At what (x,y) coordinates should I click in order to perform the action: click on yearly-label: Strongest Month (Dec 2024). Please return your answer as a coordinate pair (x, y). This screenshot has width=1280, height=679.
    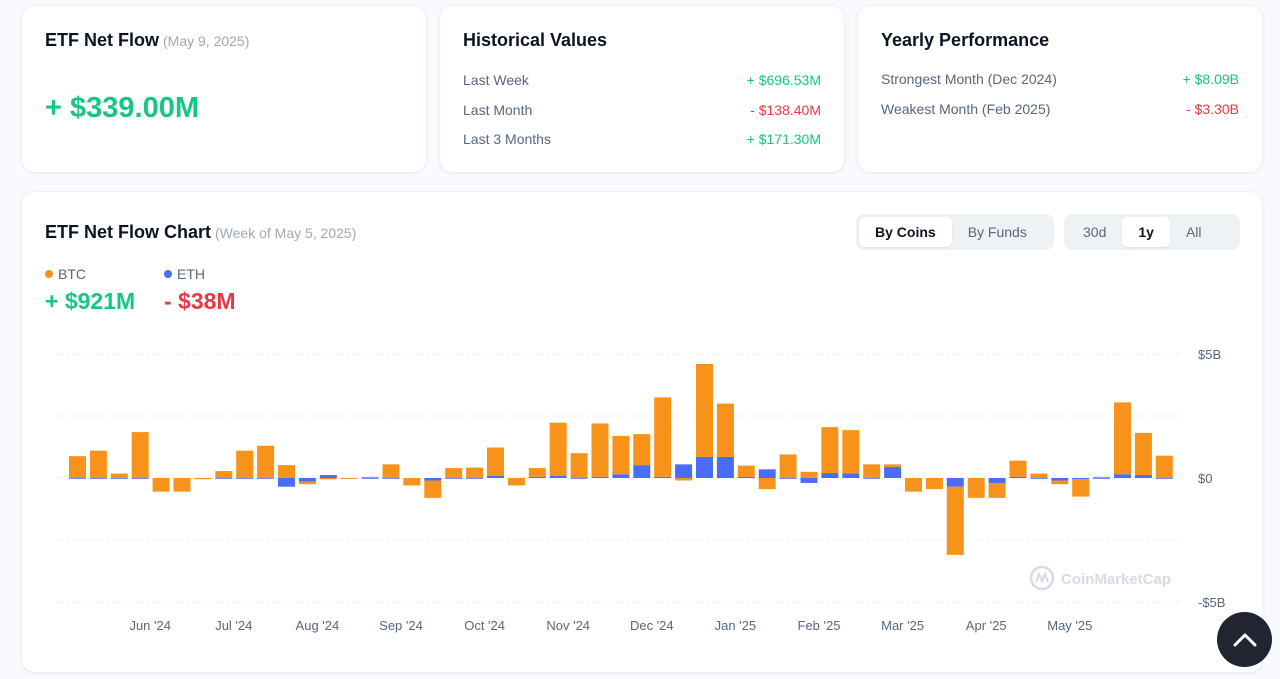
    Looking at the image, I should click on (969, 79).